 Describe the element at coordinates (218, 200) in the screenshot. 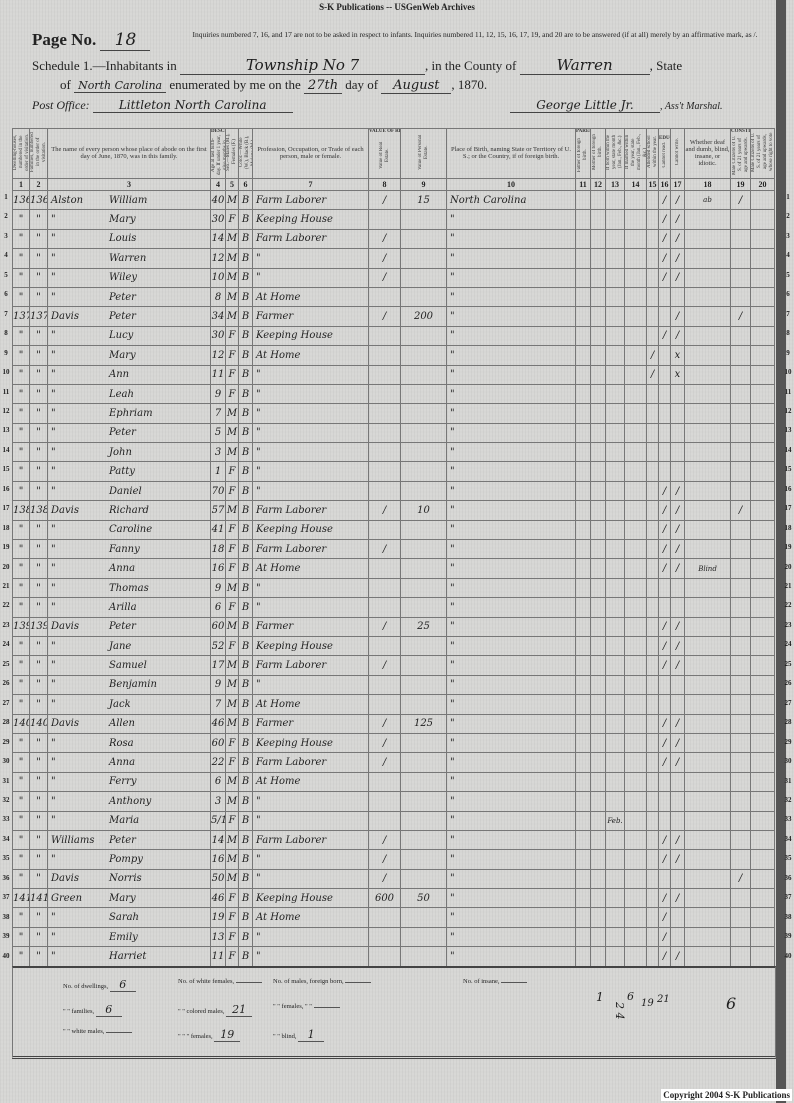

I see `age: 40` at that location.